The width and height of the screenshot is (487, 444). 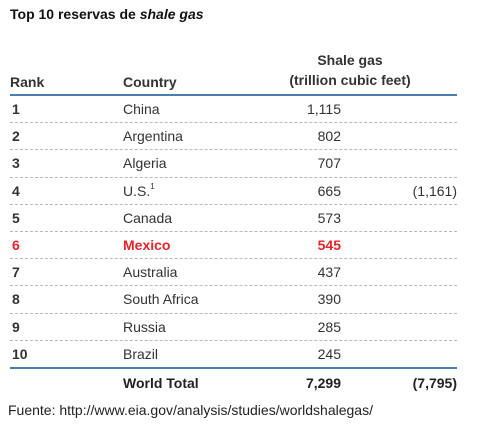 I want to click on total-value: 7,299, so click(x=323, y=382).